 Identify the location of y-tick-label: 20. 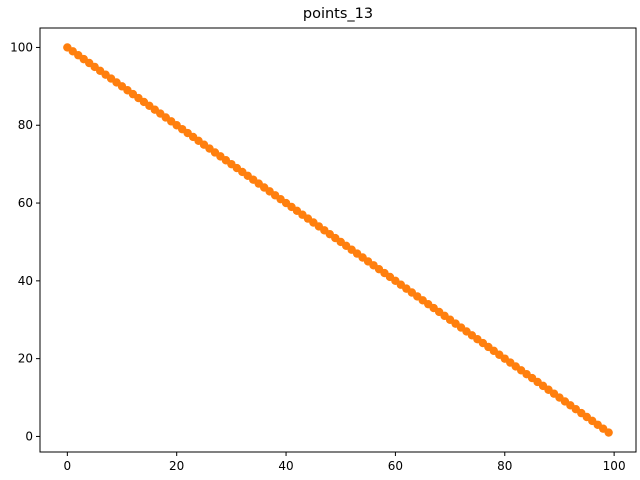
(25, 359).